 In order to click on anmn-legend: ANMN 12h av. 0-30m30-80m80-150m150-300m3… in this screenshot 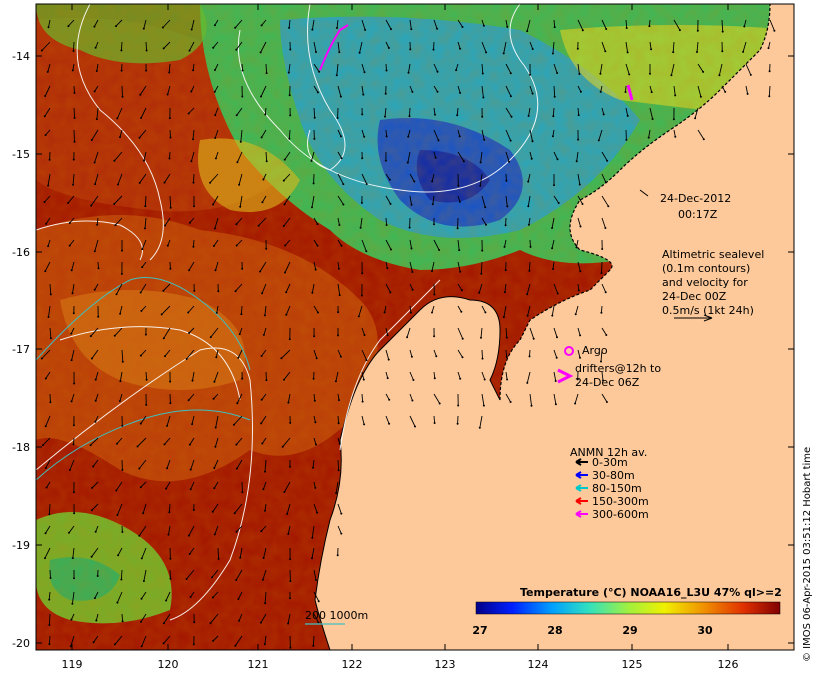, I will do `click(609, 483)`.